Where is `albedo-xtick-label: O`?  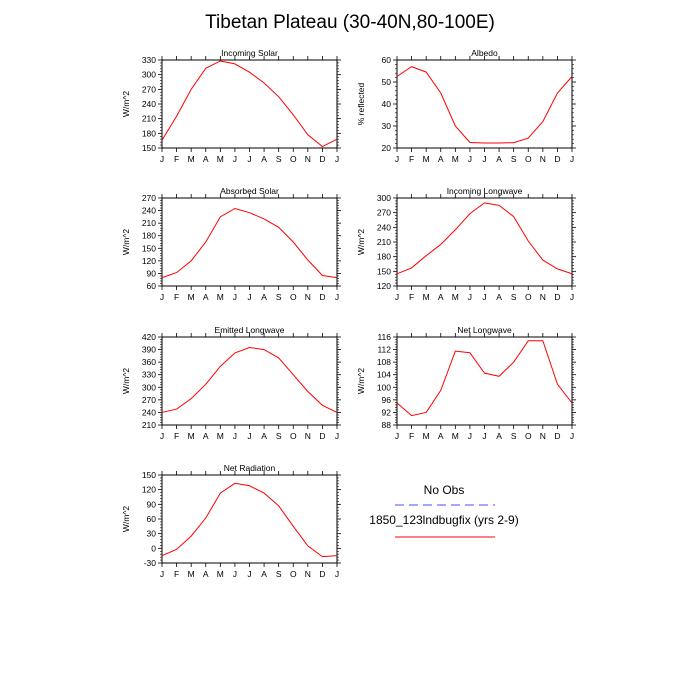 albedo-xtick-label: O is located at coordinates (528, 159).